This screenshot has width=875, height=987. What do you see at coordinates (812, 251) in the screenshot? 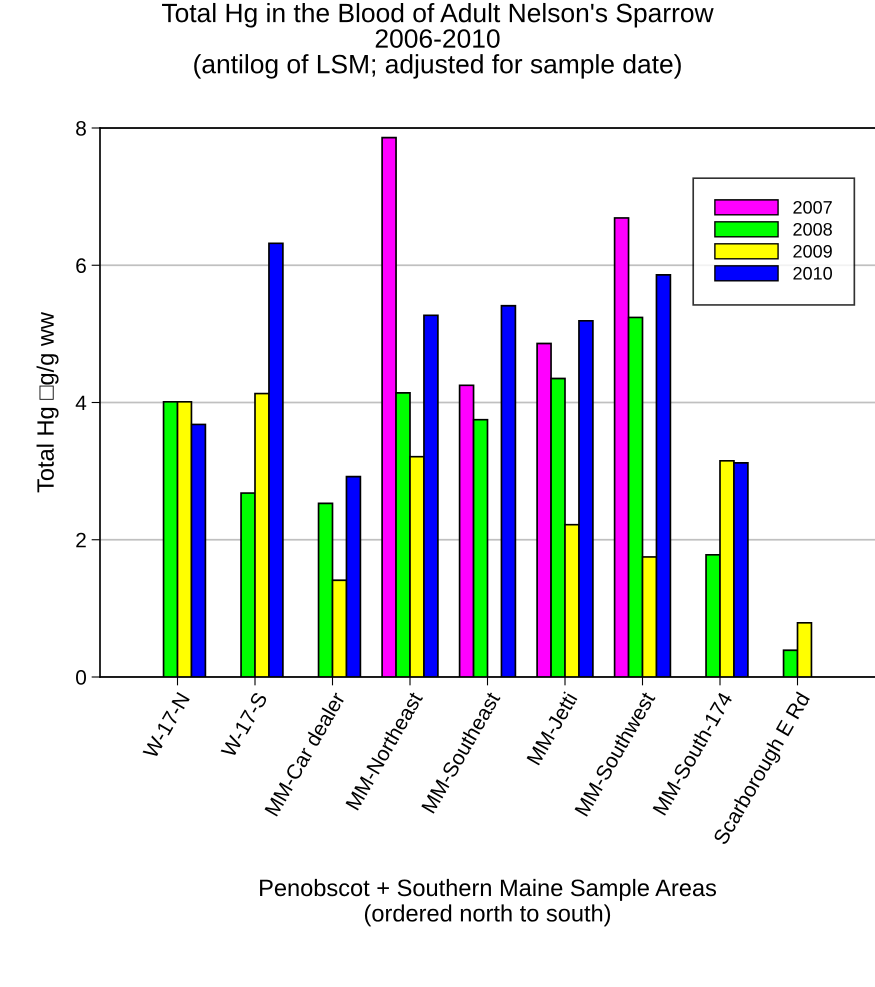
I see `legend-label: 2009` at bounding box center [812, 251].